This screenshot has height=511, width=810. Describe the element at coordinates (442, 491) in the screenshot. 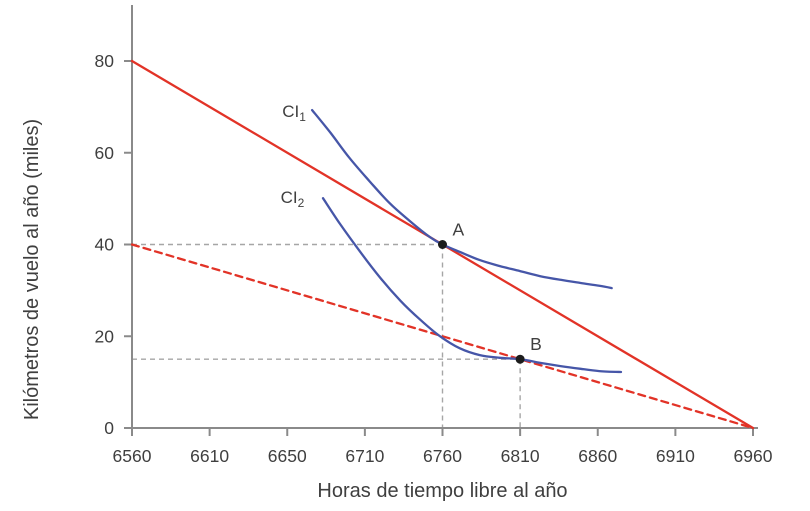

I see `x-axis-title: Horas de tiempo libre al año` at that location.